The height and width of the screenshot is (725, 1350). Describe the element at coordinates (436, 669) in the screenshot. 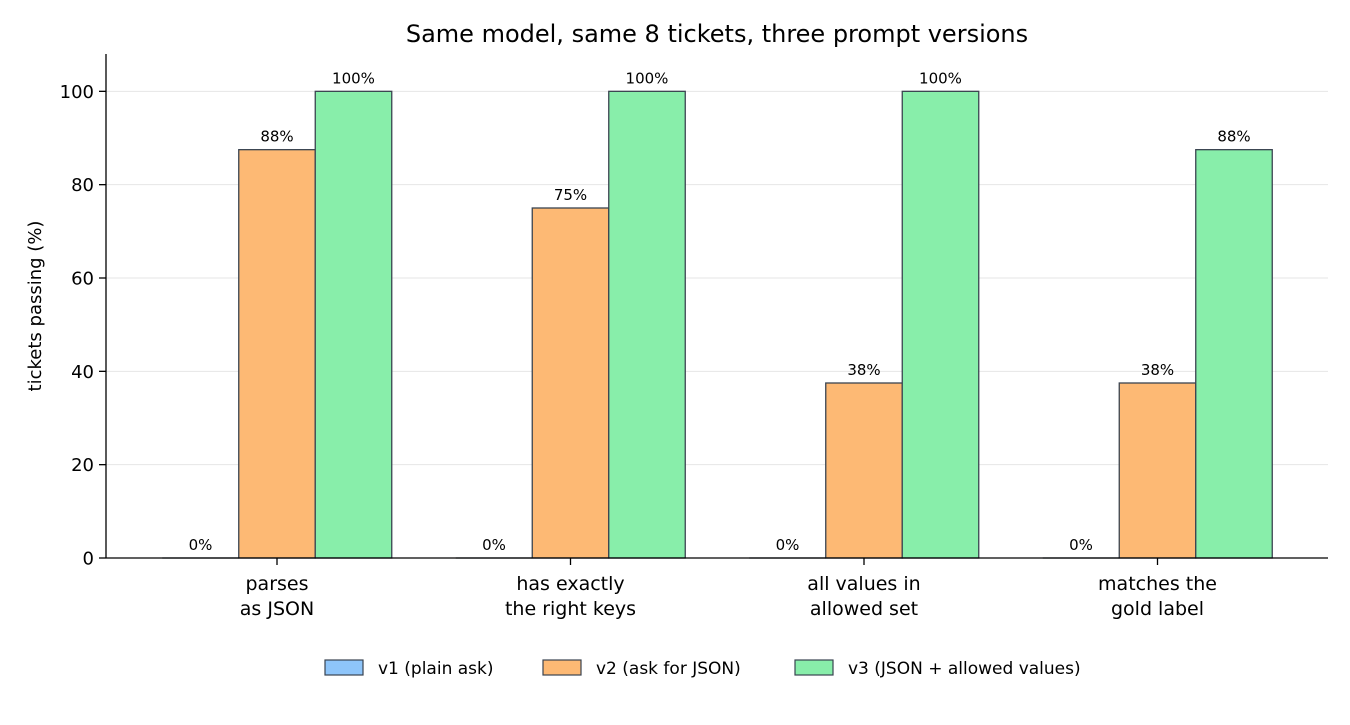

I see `legend-label: v1 (plain ask)` at that location.